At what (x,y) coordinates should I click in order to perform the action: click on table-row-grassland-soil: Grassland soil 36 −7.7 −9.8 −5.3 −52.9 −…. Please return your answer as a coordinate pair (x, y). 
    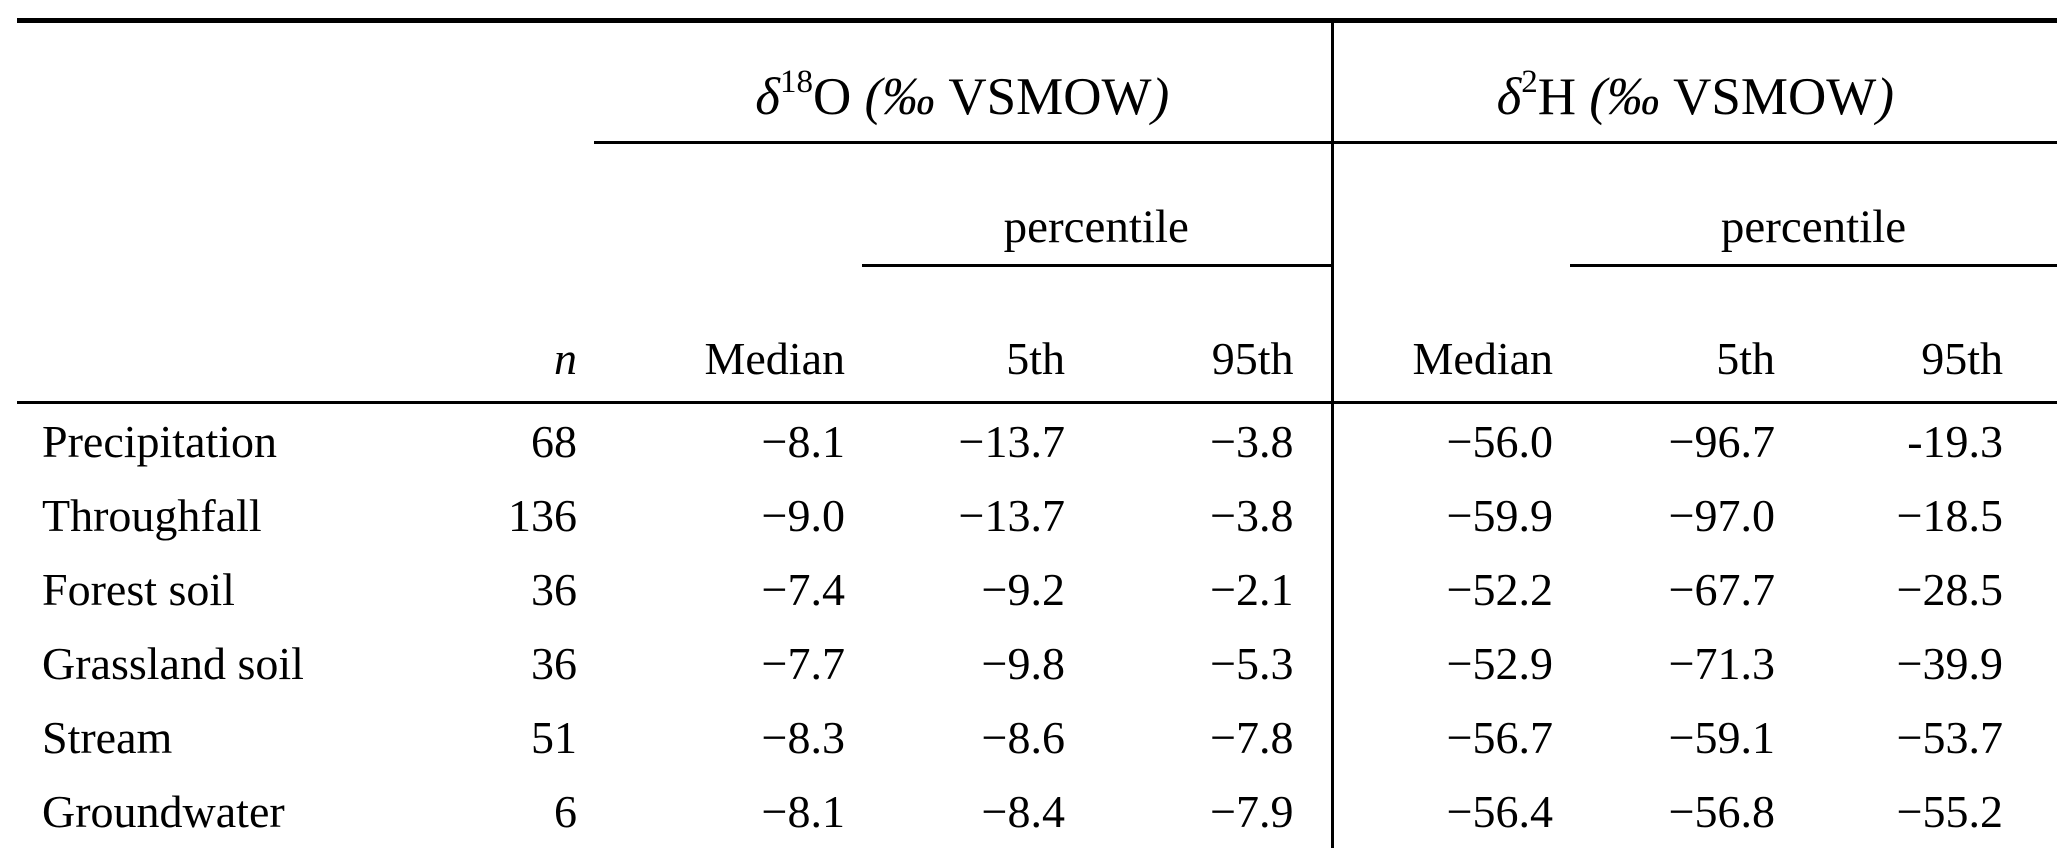
    Looking at the image, I should click on (1037, 663).